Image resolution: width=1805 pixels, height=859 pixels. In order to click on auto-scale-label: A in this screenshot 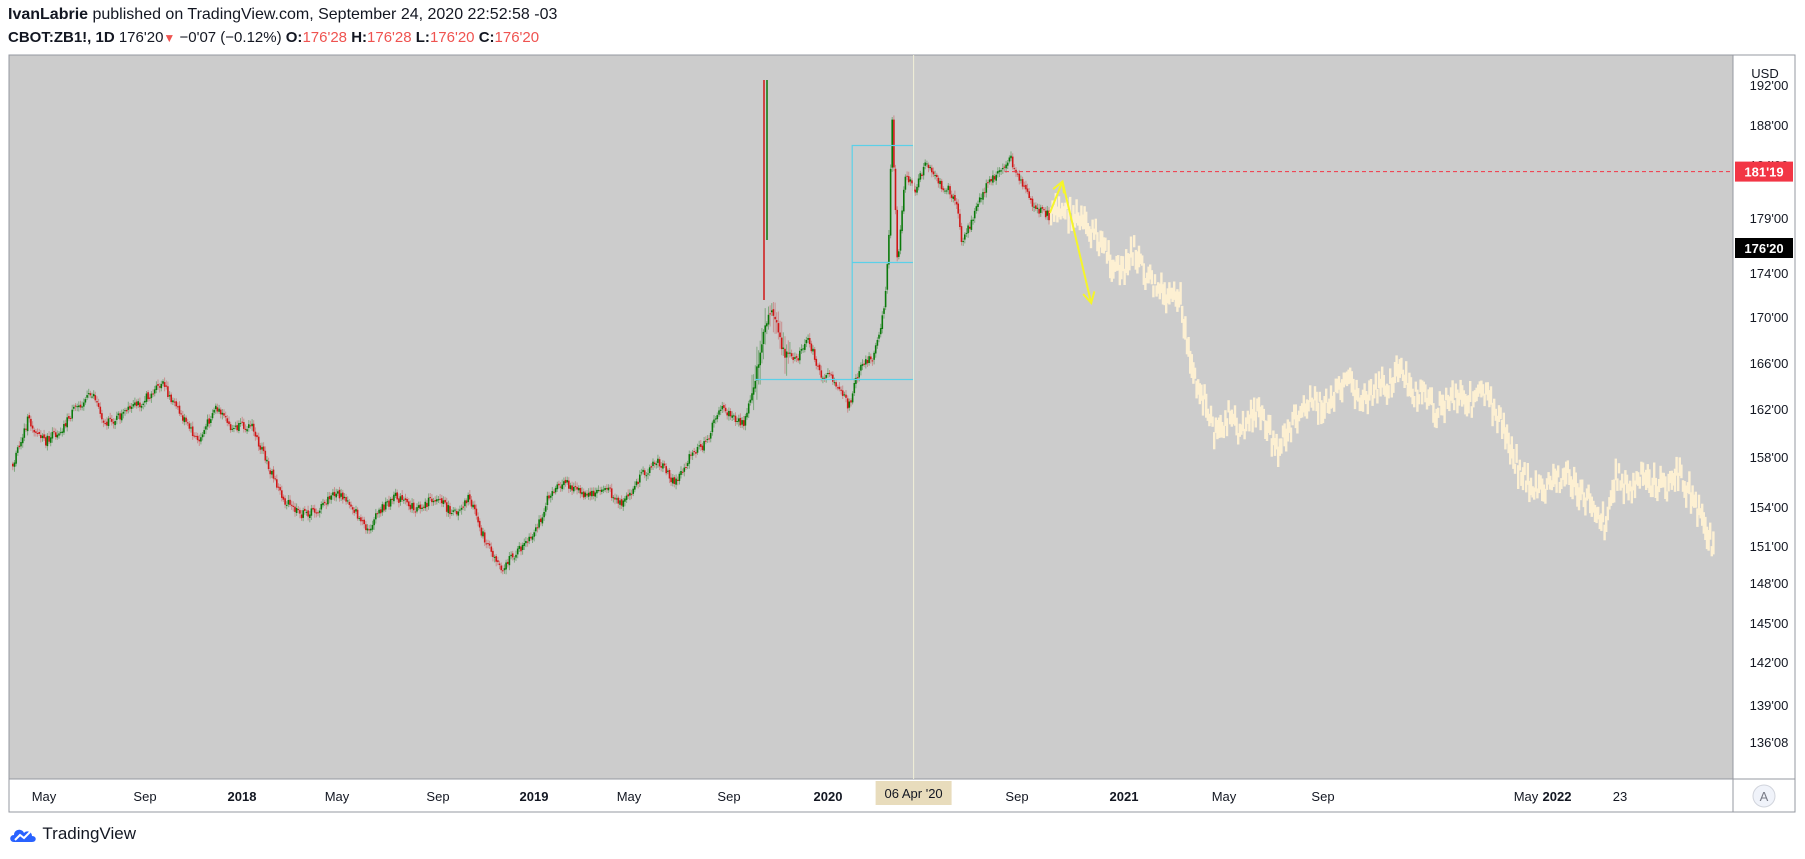, I will do `click(1764, 796)`.